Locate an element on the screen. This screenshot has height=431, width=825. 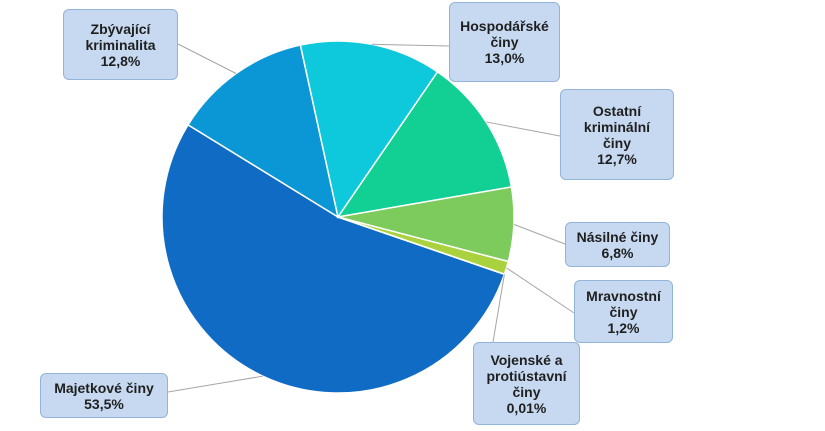
data-label-hospodarske-ciny: Hospodářské činy 13,0% is located at coordinates (504, 42).